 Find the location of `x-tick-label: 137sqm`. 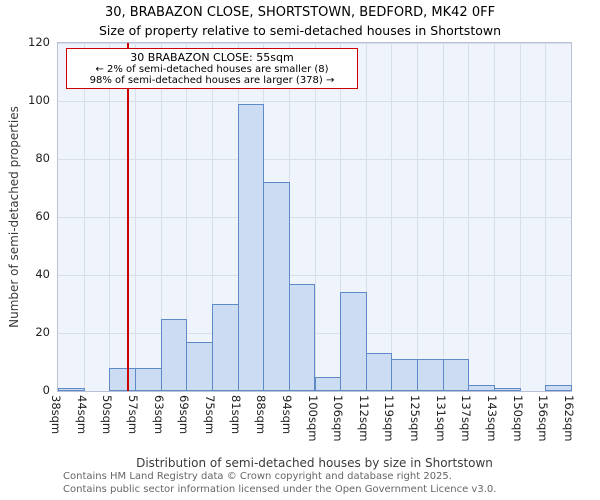

x-tick-label: 137sqm is located at coordinates (466, 418).